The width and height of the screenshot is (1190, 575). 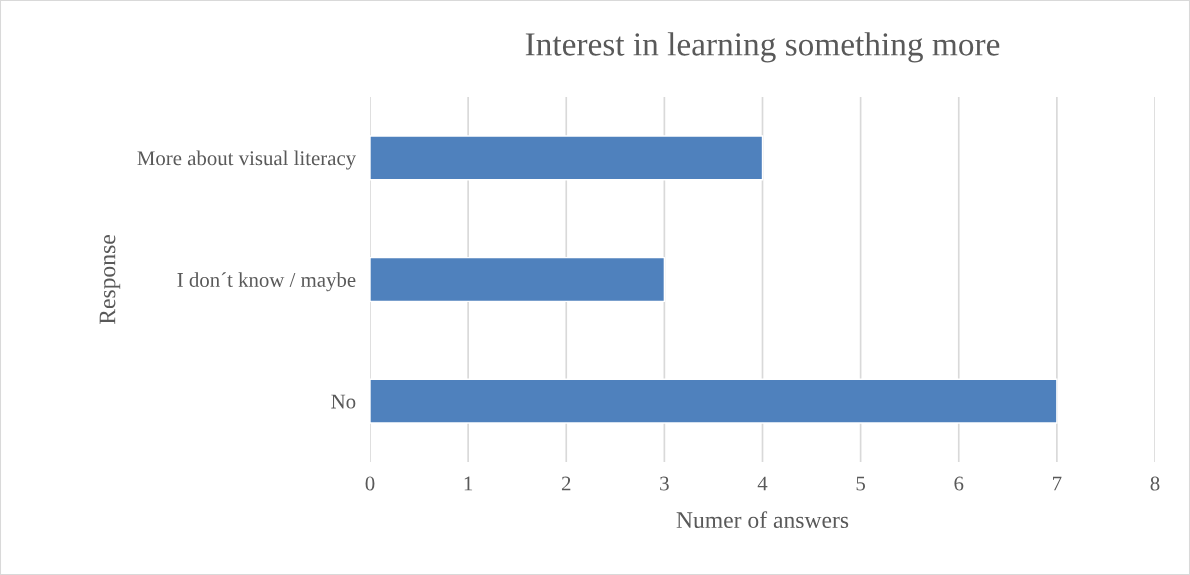 I want to click on x-tick-label: 6, so click(x=959, y=483).